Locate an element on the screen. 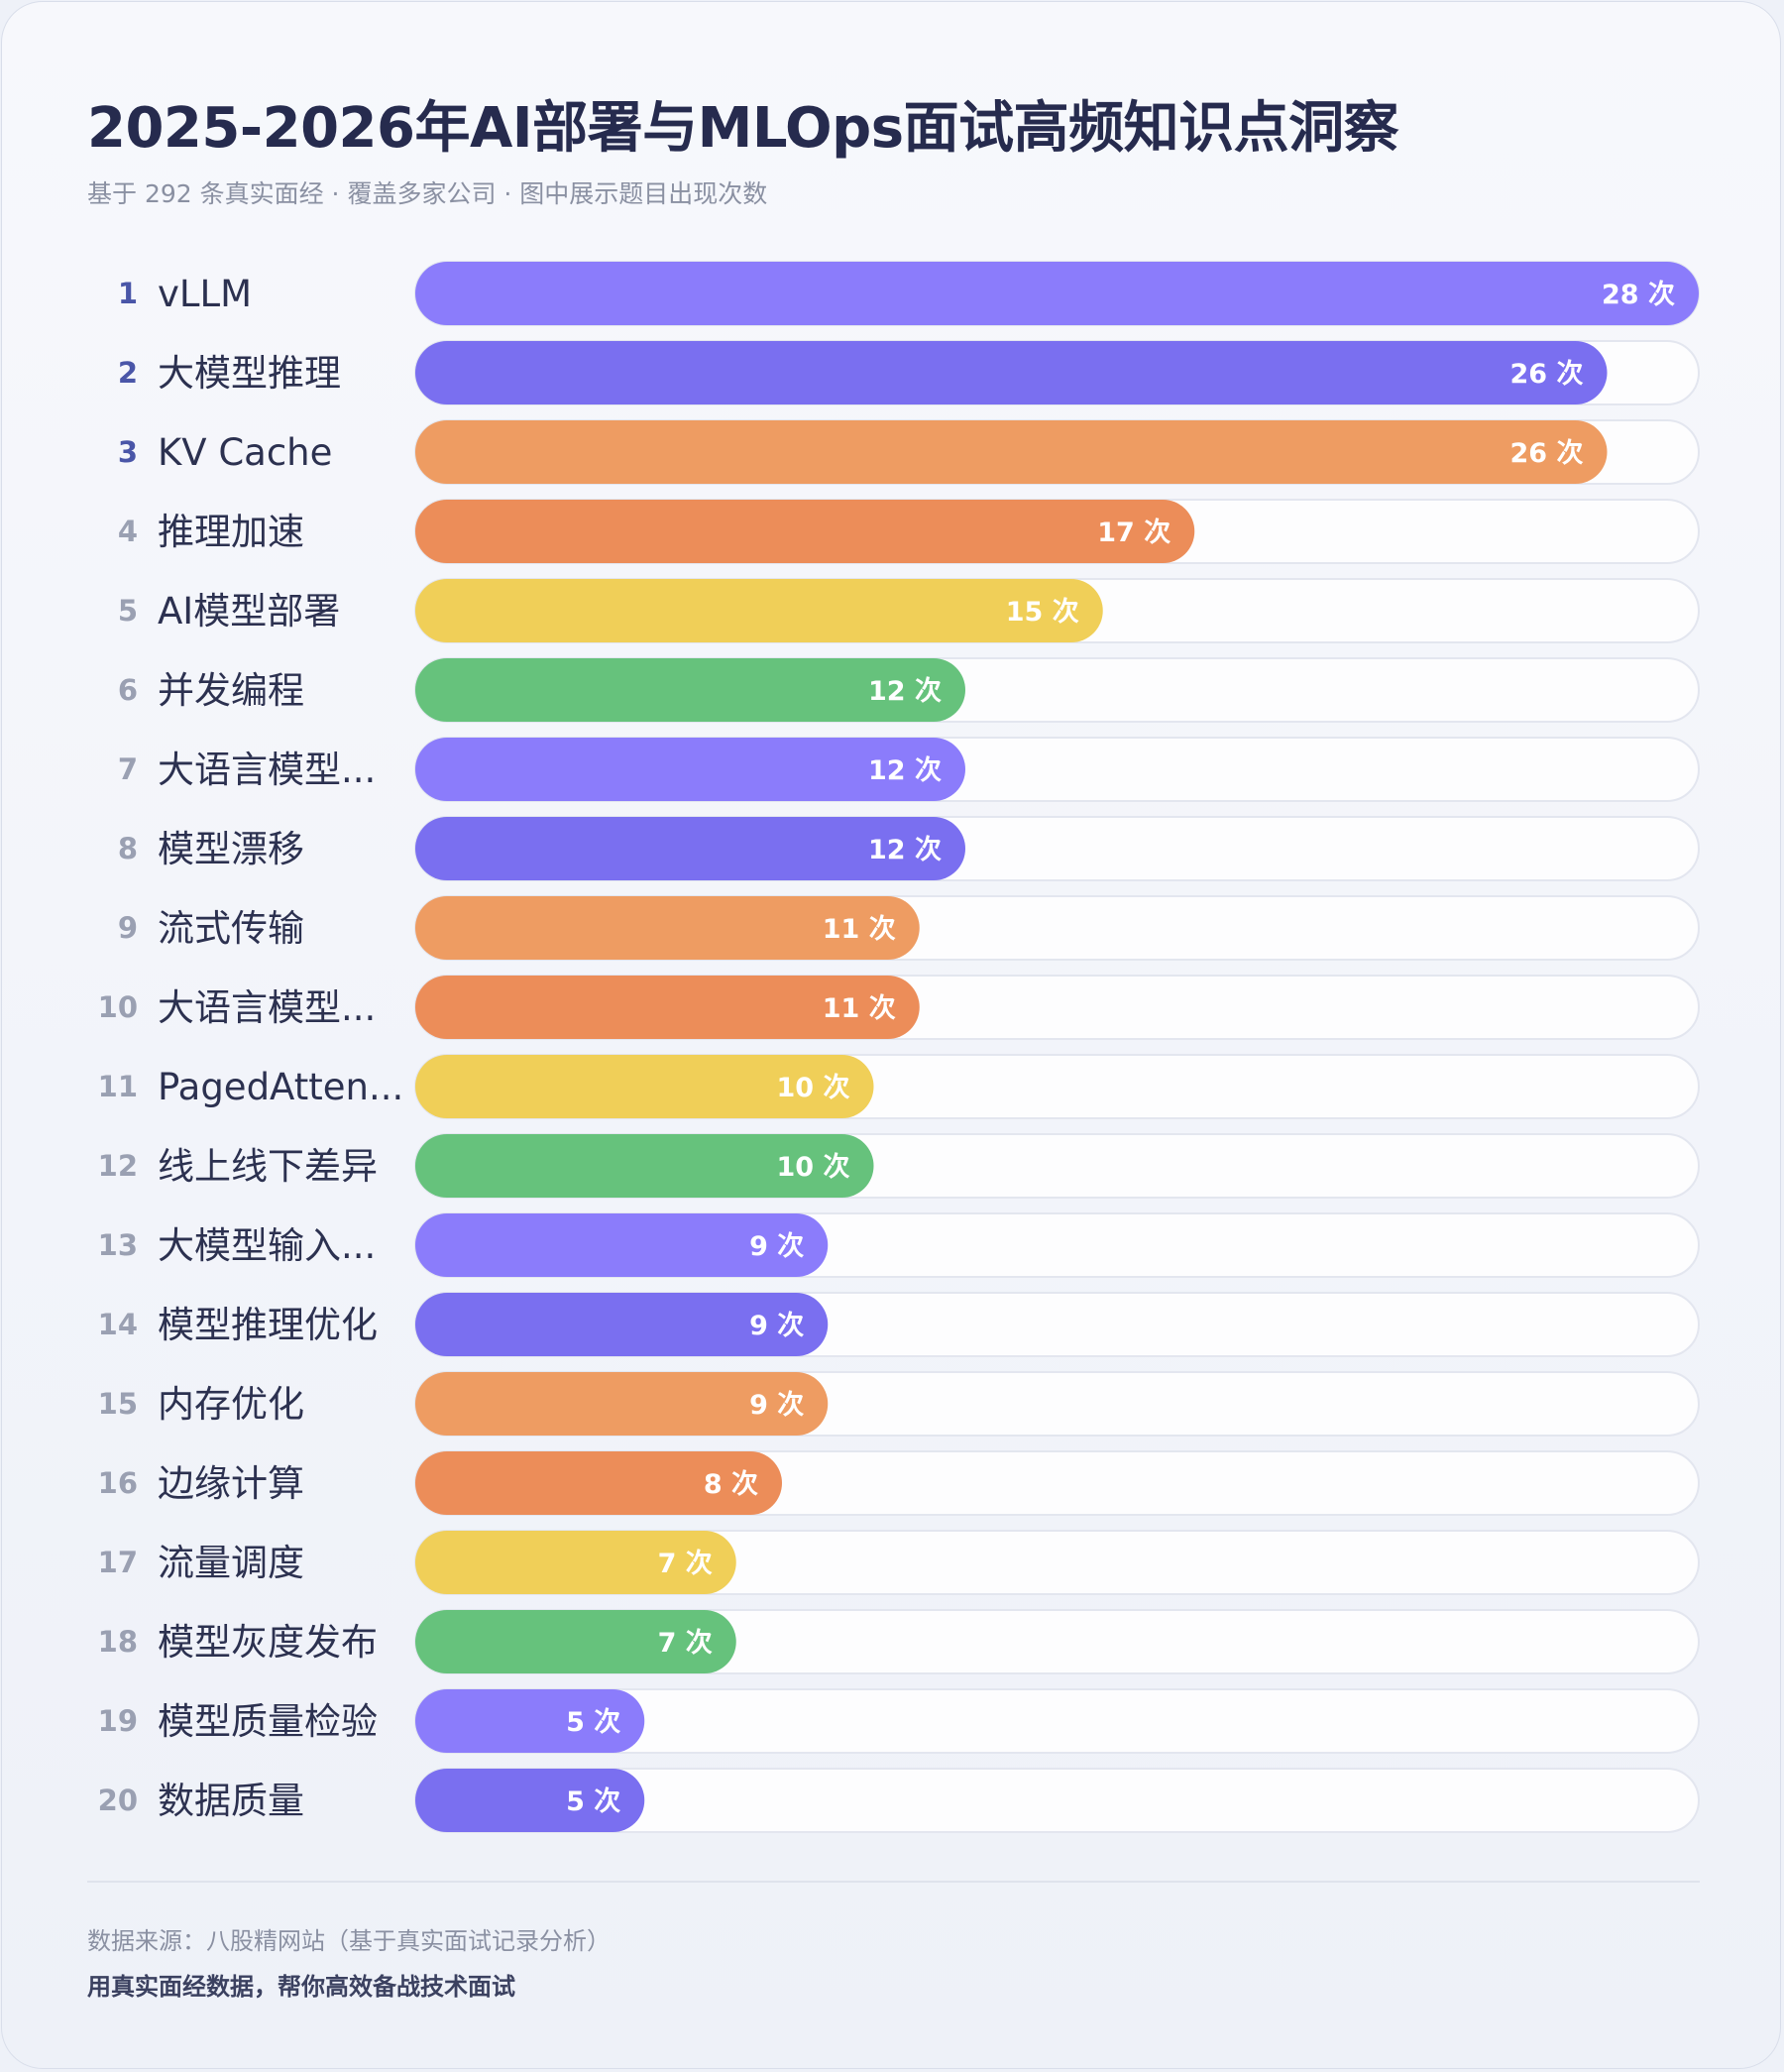  rank-label: 12 is located at coordinates (118, 1166).